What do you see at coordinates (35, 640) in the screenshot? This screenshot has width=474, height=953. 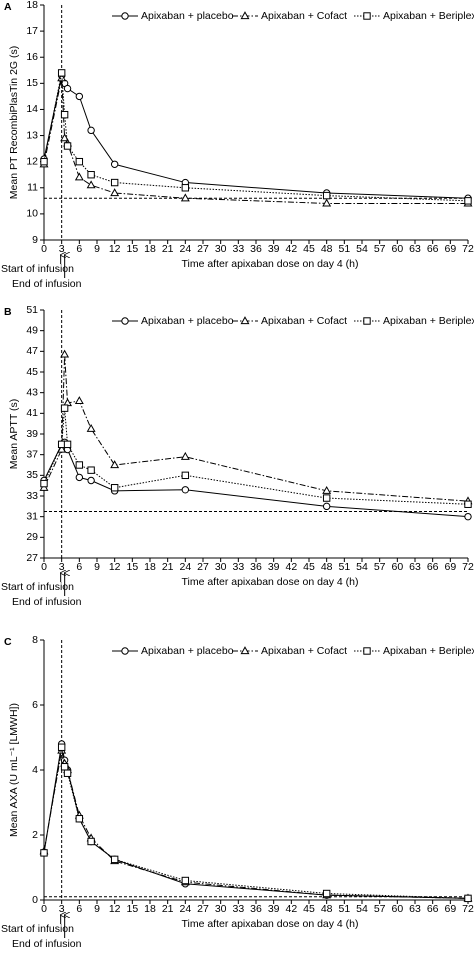 I see `y-tick-label: 8` at bounding box center [35, 640].